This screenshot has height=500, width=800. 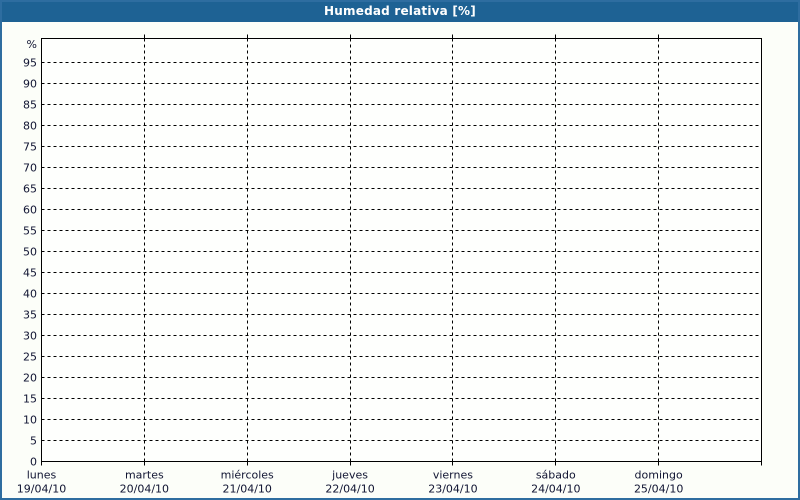 I want to click on day-date-label: 21/04/10, so click(x=247, y=489).